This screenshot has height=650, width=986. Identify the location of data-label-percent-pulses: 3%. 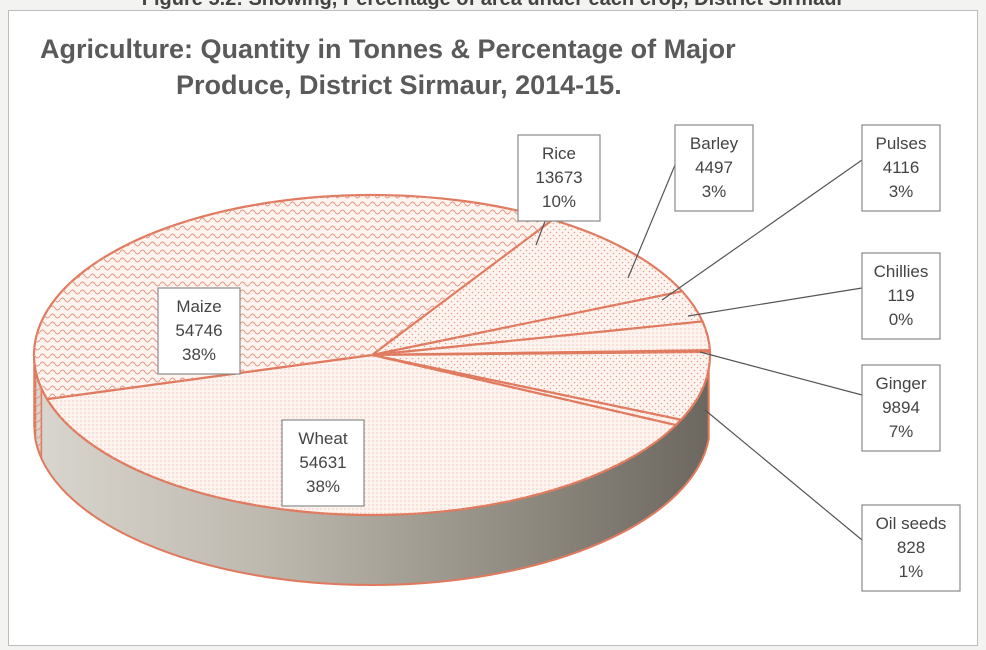
(901, 191).